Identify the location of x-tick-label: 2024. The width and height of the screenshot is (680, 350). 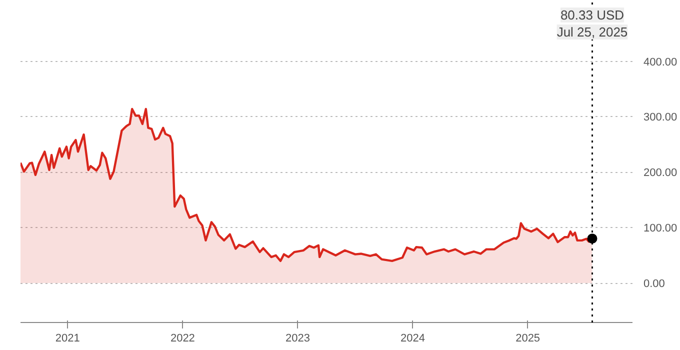
(413, 338).